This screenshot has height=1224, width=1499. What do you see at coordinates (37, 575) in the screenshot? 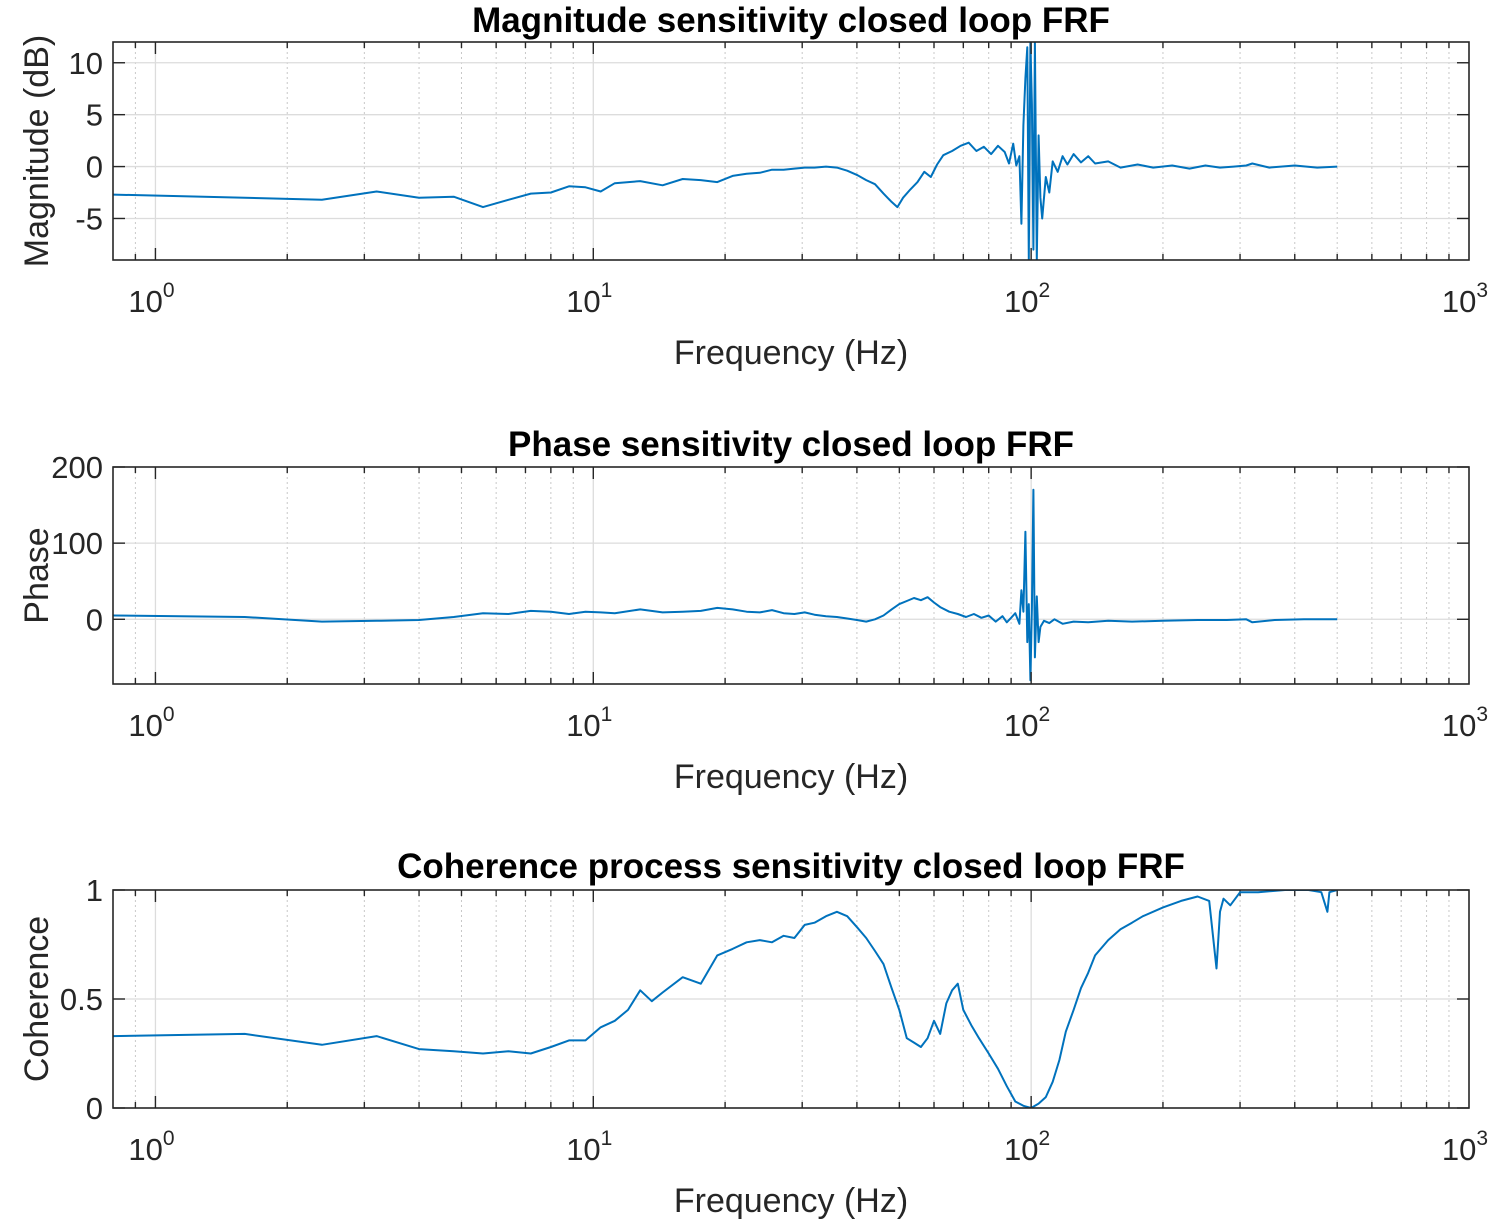
I see `phase-y-axis-label: Phase` at bounding box center [37, 575].